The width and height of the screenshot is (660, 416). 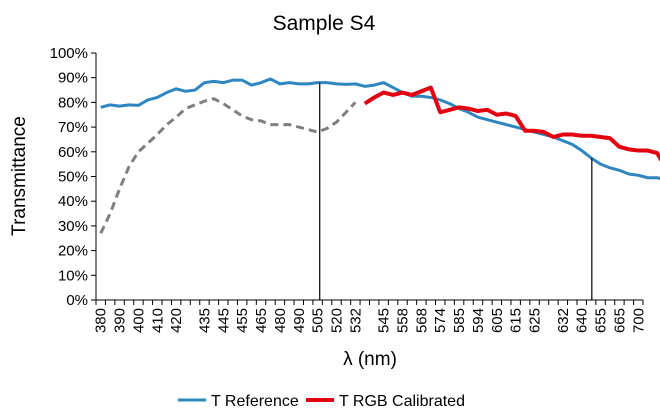 What do you see at coordinates (563, 320) in the screenshot?
I see `x-tick-label: 632` at bounding box center [563, 320].